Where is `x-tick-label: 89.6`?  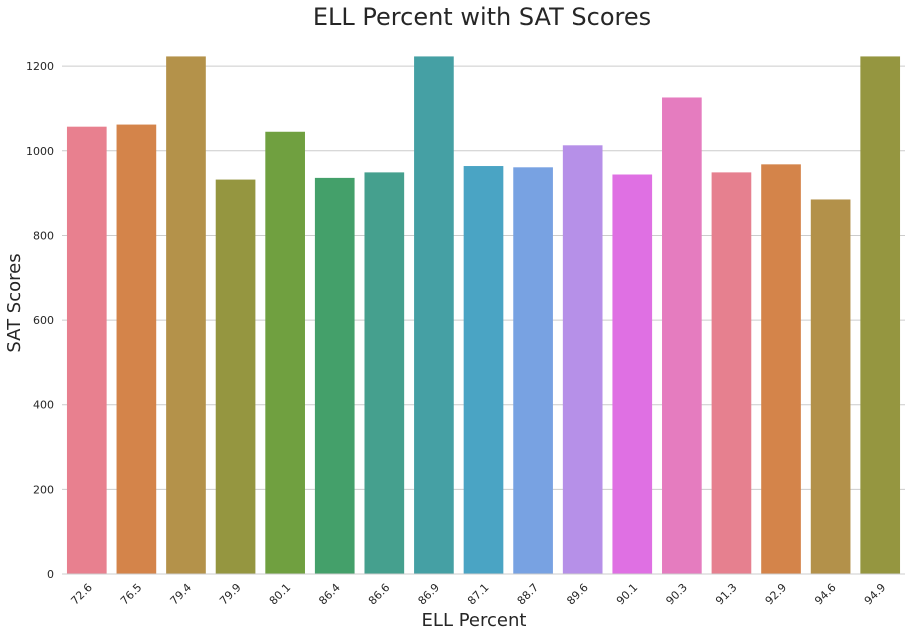
x-tick-label: 89.6 is located at coordinates (577, 594).